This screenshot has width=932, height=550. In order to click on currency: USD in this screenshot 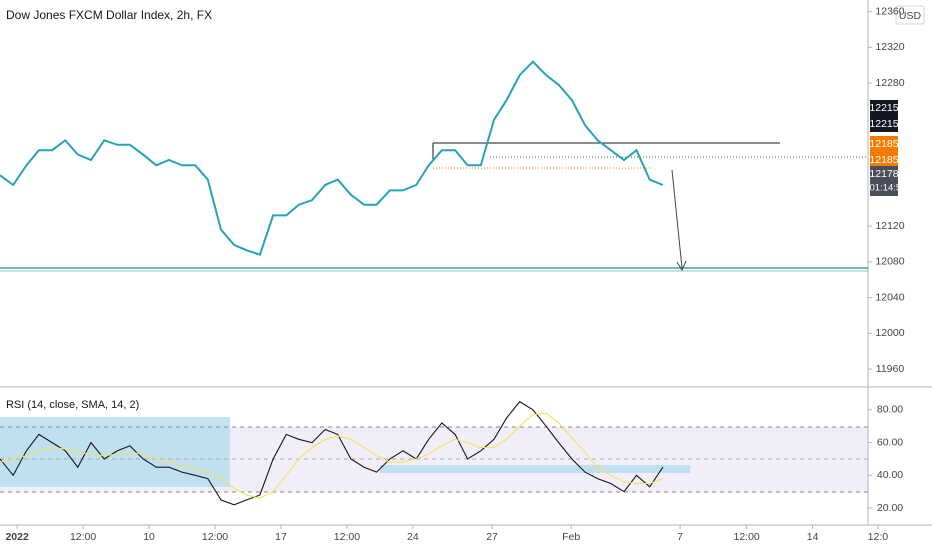, I will do `click(910, 16)`.